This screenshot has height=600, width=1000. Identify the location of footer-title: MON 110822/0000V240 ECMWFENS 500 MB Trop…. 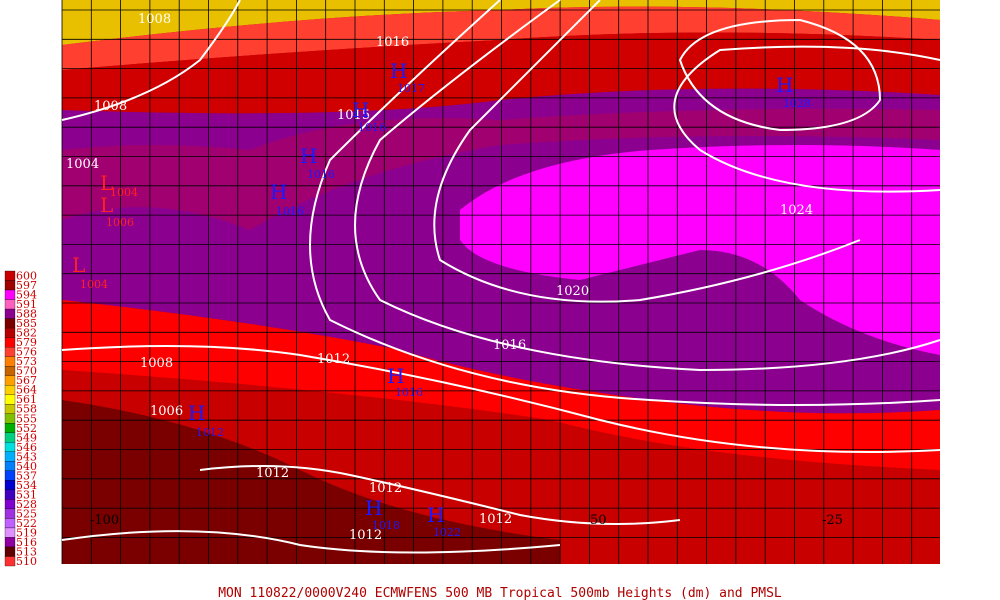
(500, 593).